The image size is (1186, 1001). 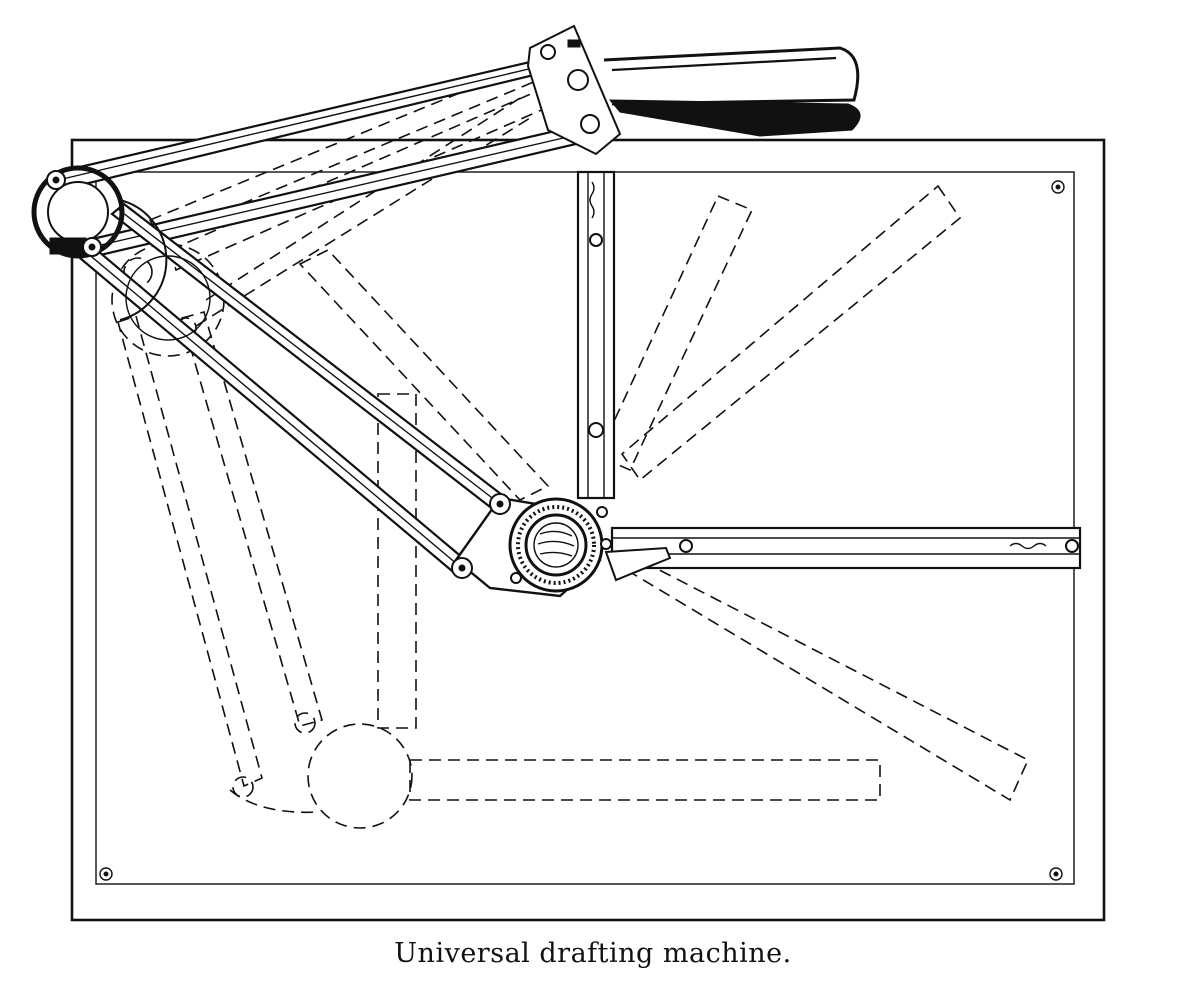 I want to click on horizontal-scale, so click(x=843, y=554).